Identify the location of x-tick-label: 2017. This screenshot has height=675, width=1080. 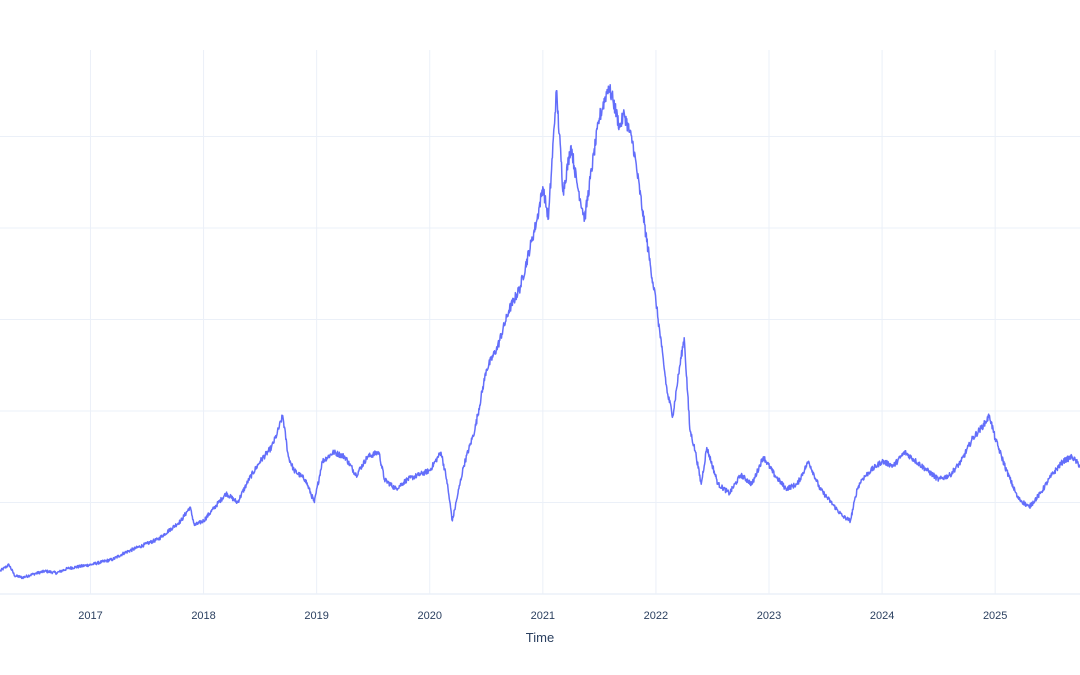
(90, 616).